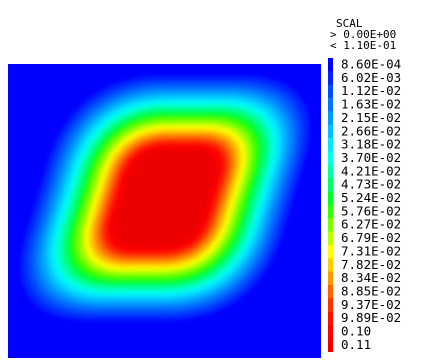 The image size is (421, 363). I want to click on legend-label: 8.34E-02, so click(371, 277).